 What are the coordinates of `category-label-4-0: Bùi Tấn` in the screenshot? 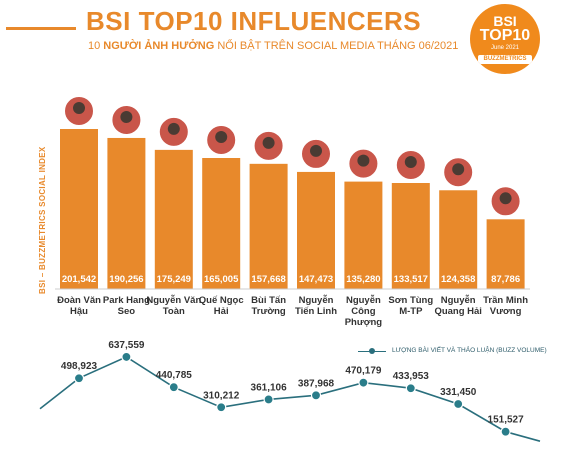 It's located at (268, 300).